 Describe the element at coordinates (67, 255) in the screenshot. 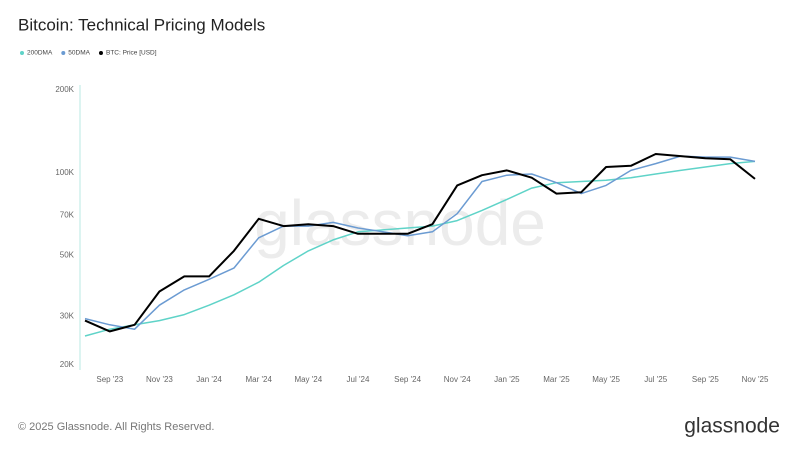

I see `y-tick-label: 50K` at that location.